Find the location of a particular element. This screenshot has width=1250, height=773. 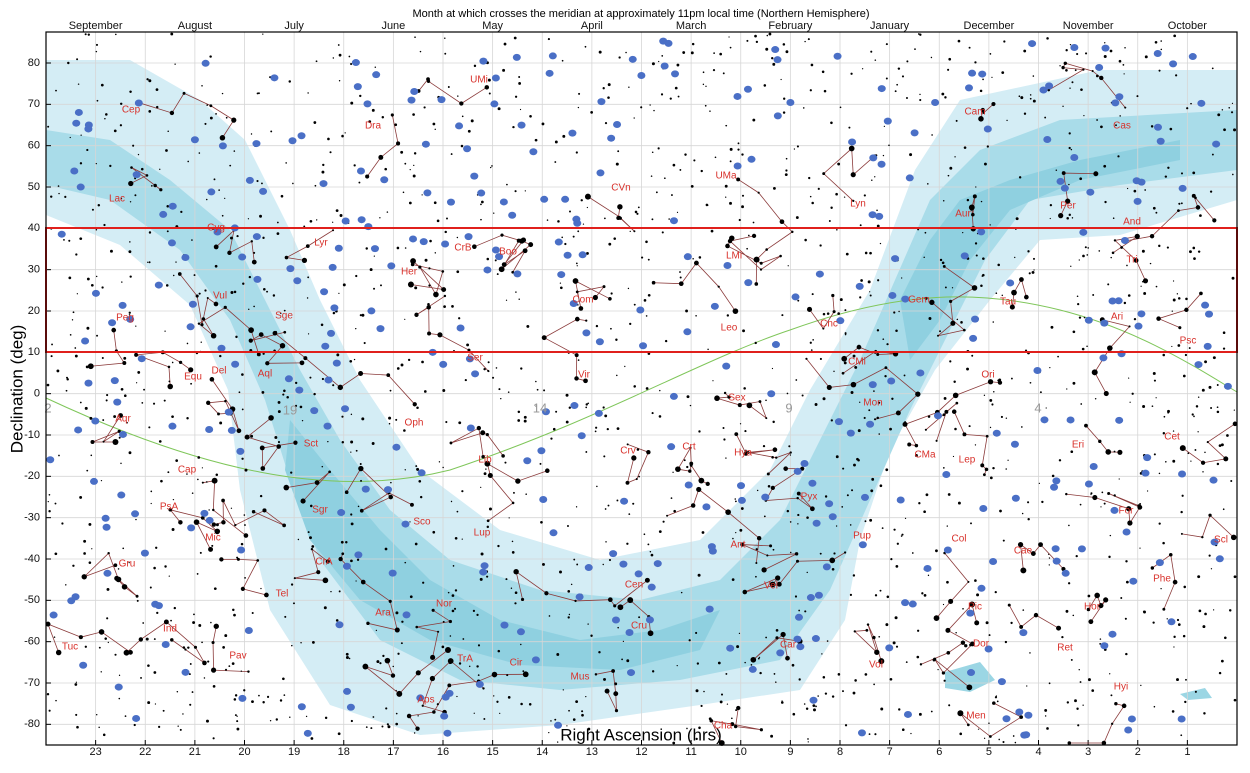

constellation-label: Ind is located at coordinates (170, 629).